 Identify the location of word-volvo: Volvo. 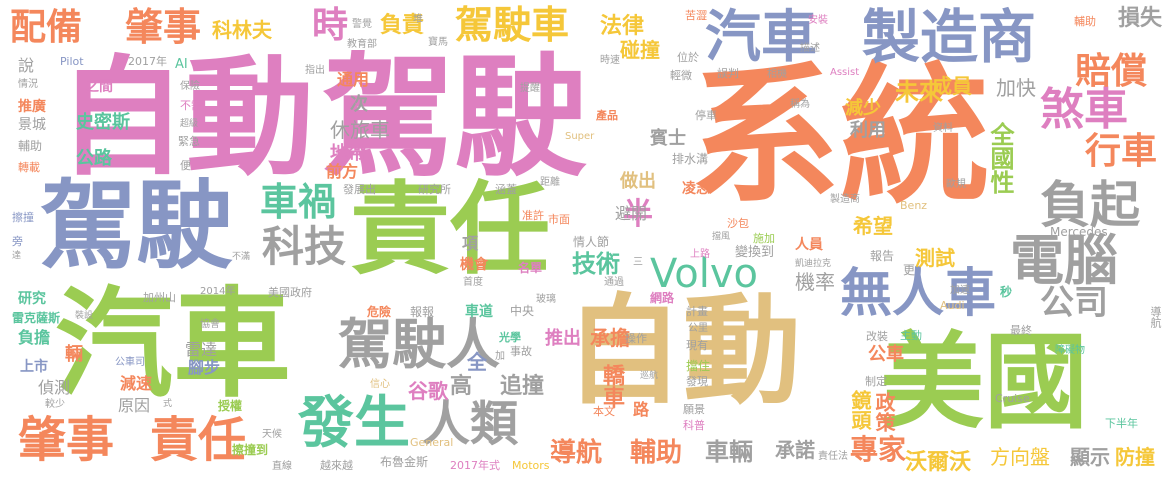
(704, 274).